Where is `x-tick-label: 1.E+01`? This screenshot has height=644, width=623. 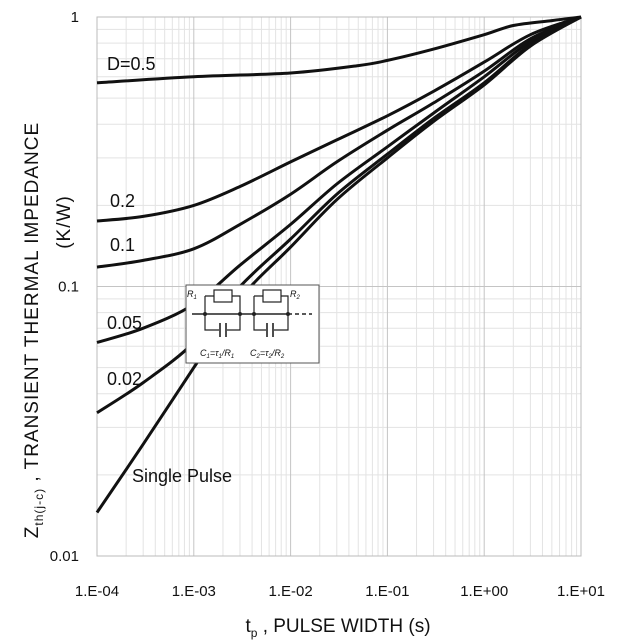
x-tick-label: 1.E+01 is located at coordinates (581, 591).